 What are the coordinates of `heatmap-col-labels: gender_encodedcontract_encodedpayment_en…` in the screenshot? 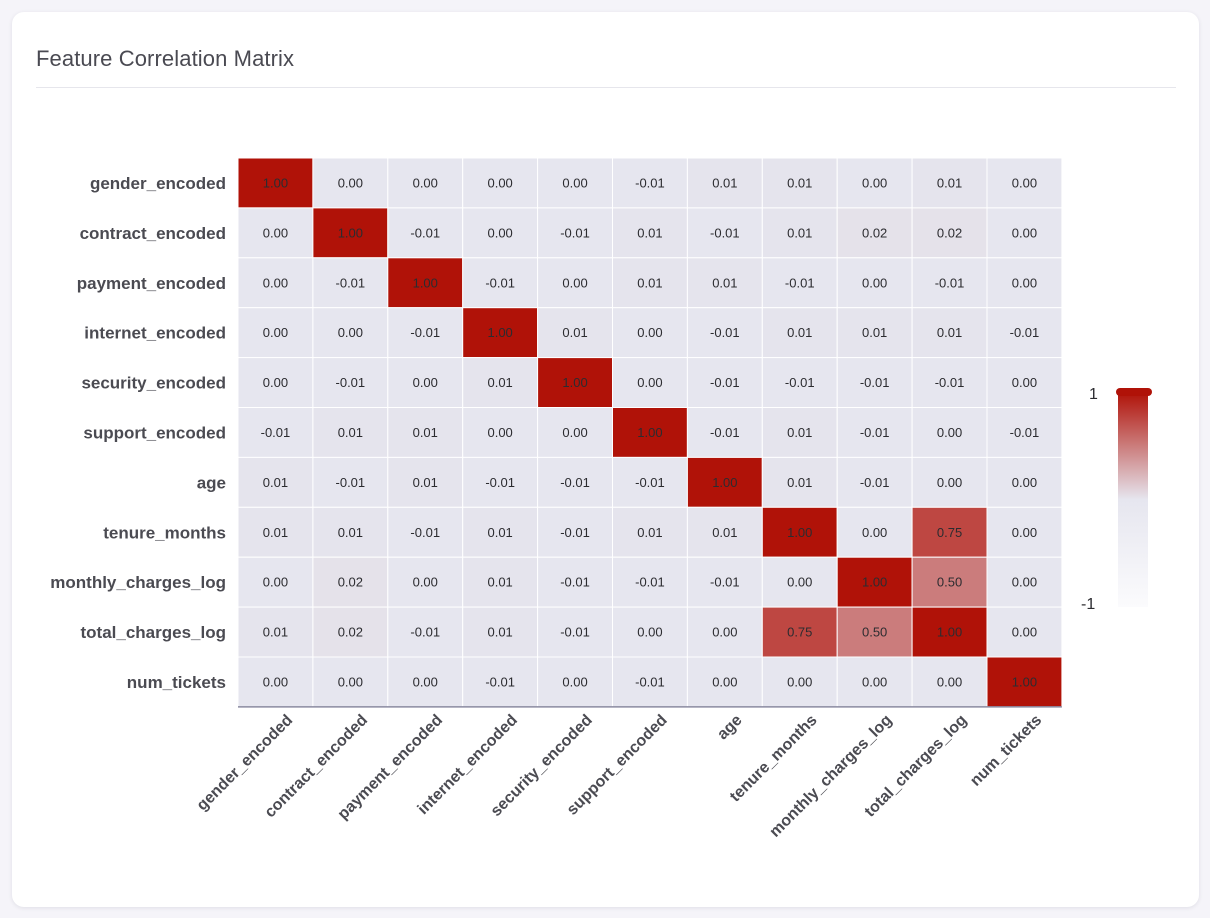 It's located at (620, 776).